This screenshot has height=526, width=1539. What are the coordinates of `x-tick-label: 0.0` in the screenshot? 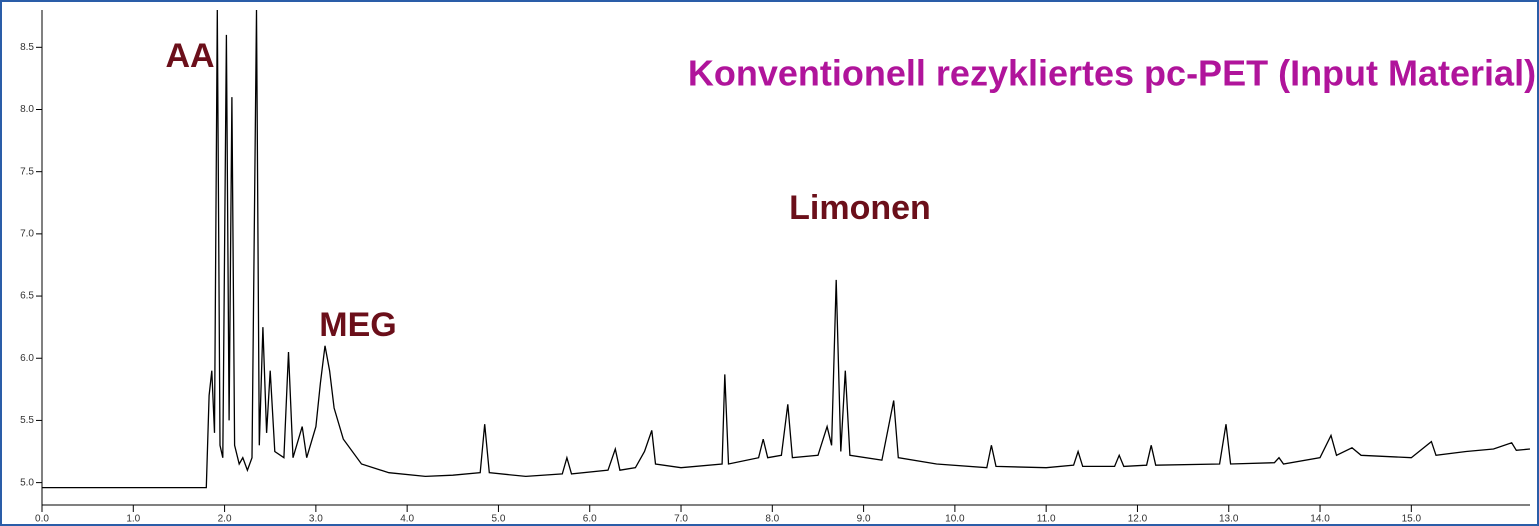 It's located at (42, 519).